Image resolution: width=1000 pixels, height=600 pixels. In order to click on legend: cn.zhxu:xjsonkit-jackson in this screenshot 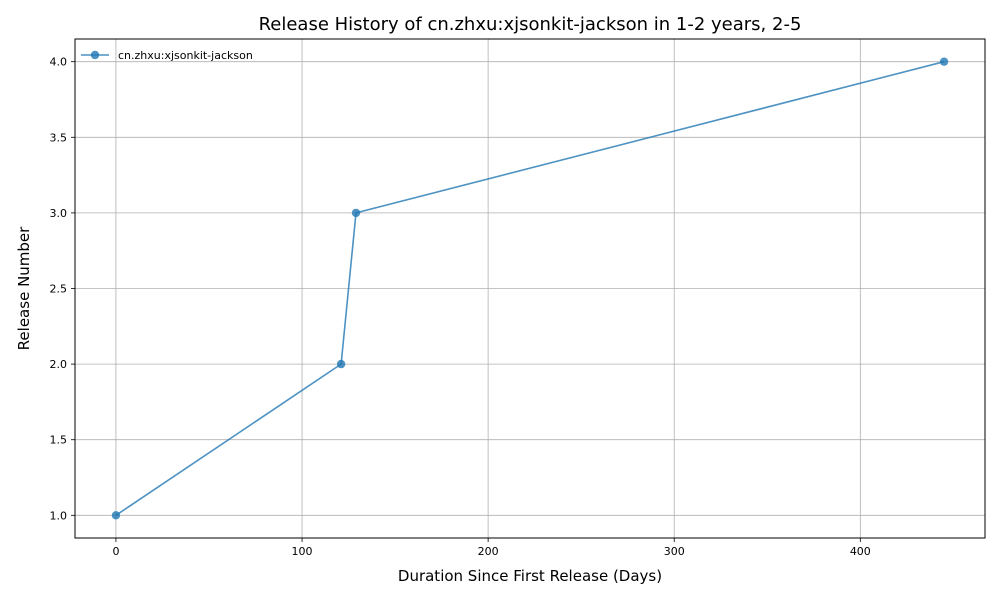, I will do `click(167, 55)`.